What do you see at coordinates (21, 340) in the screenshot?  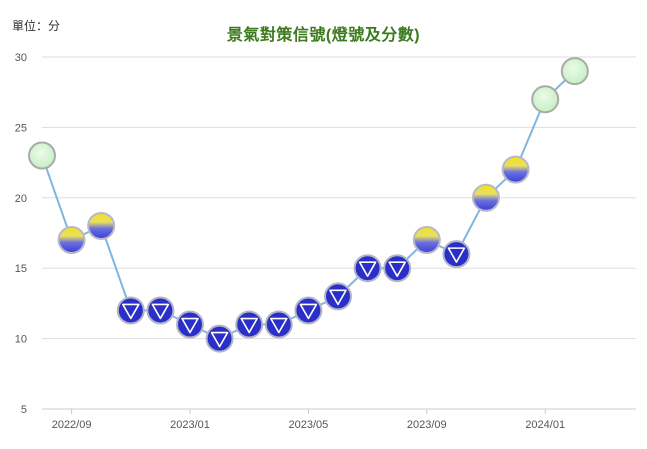 I see `y-tick-label: 10` at bounding box center [21, 340].